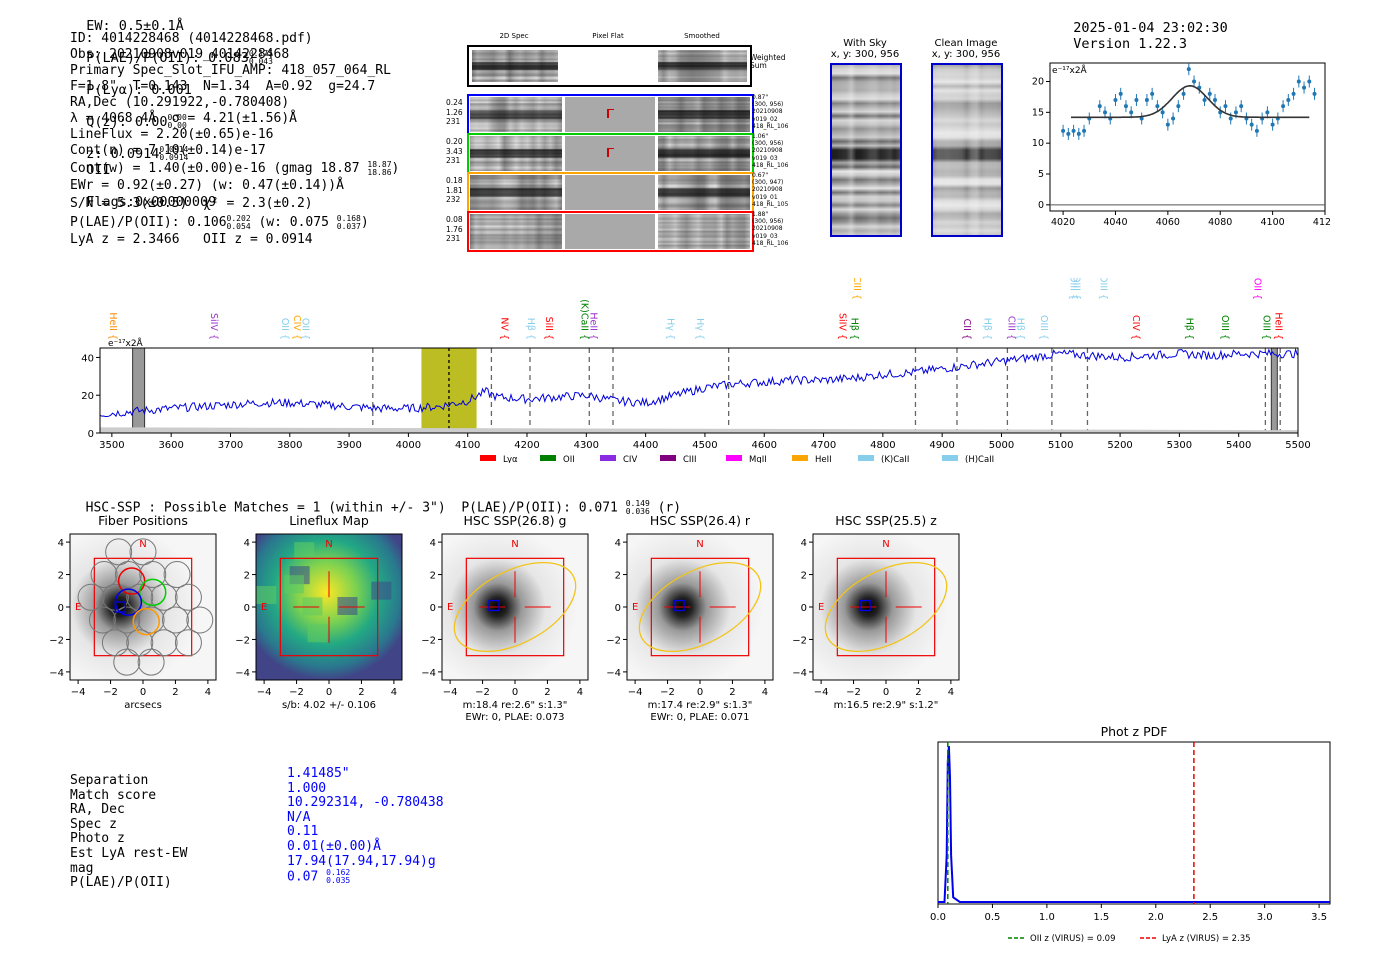  What do you see at coordinates (454, 190) in the screenshot?
I see `spec2d-row-left-info: 0.18 1.81 232` at bounding box center [454, 190].